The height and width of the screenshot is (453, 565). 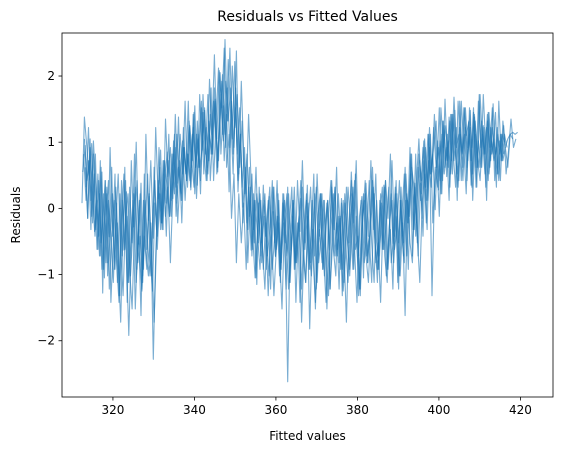 I want to click on y-tick-label: 1, so click(x=51, y=142).